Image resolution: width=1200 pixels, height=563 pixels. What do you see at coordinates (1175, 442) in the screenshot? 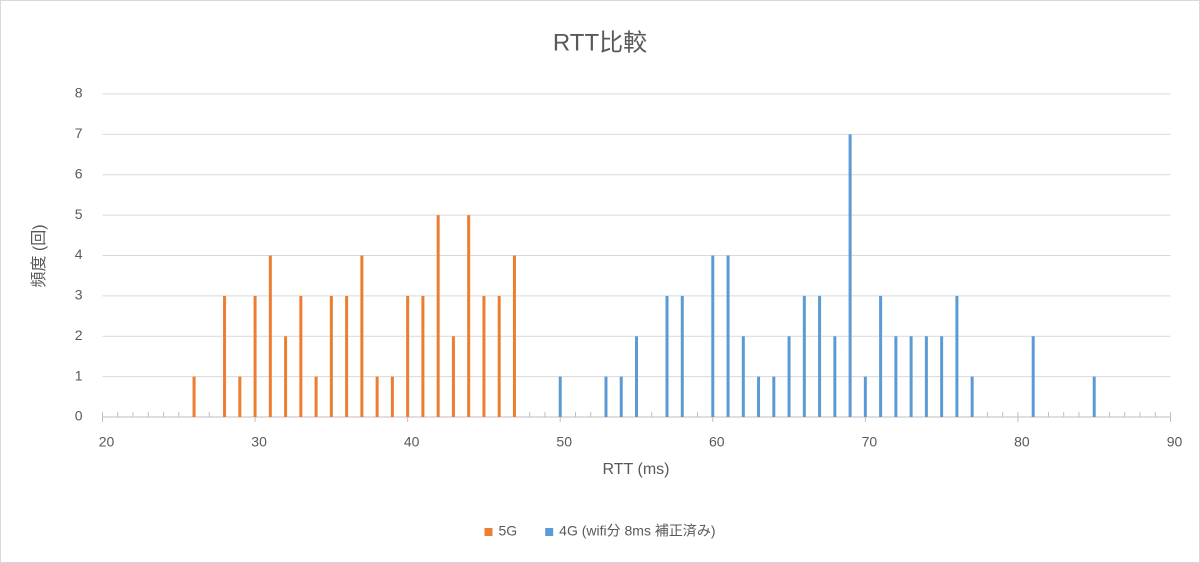
I see `x-tick-label: 90` at bounding box center [1175, 442].